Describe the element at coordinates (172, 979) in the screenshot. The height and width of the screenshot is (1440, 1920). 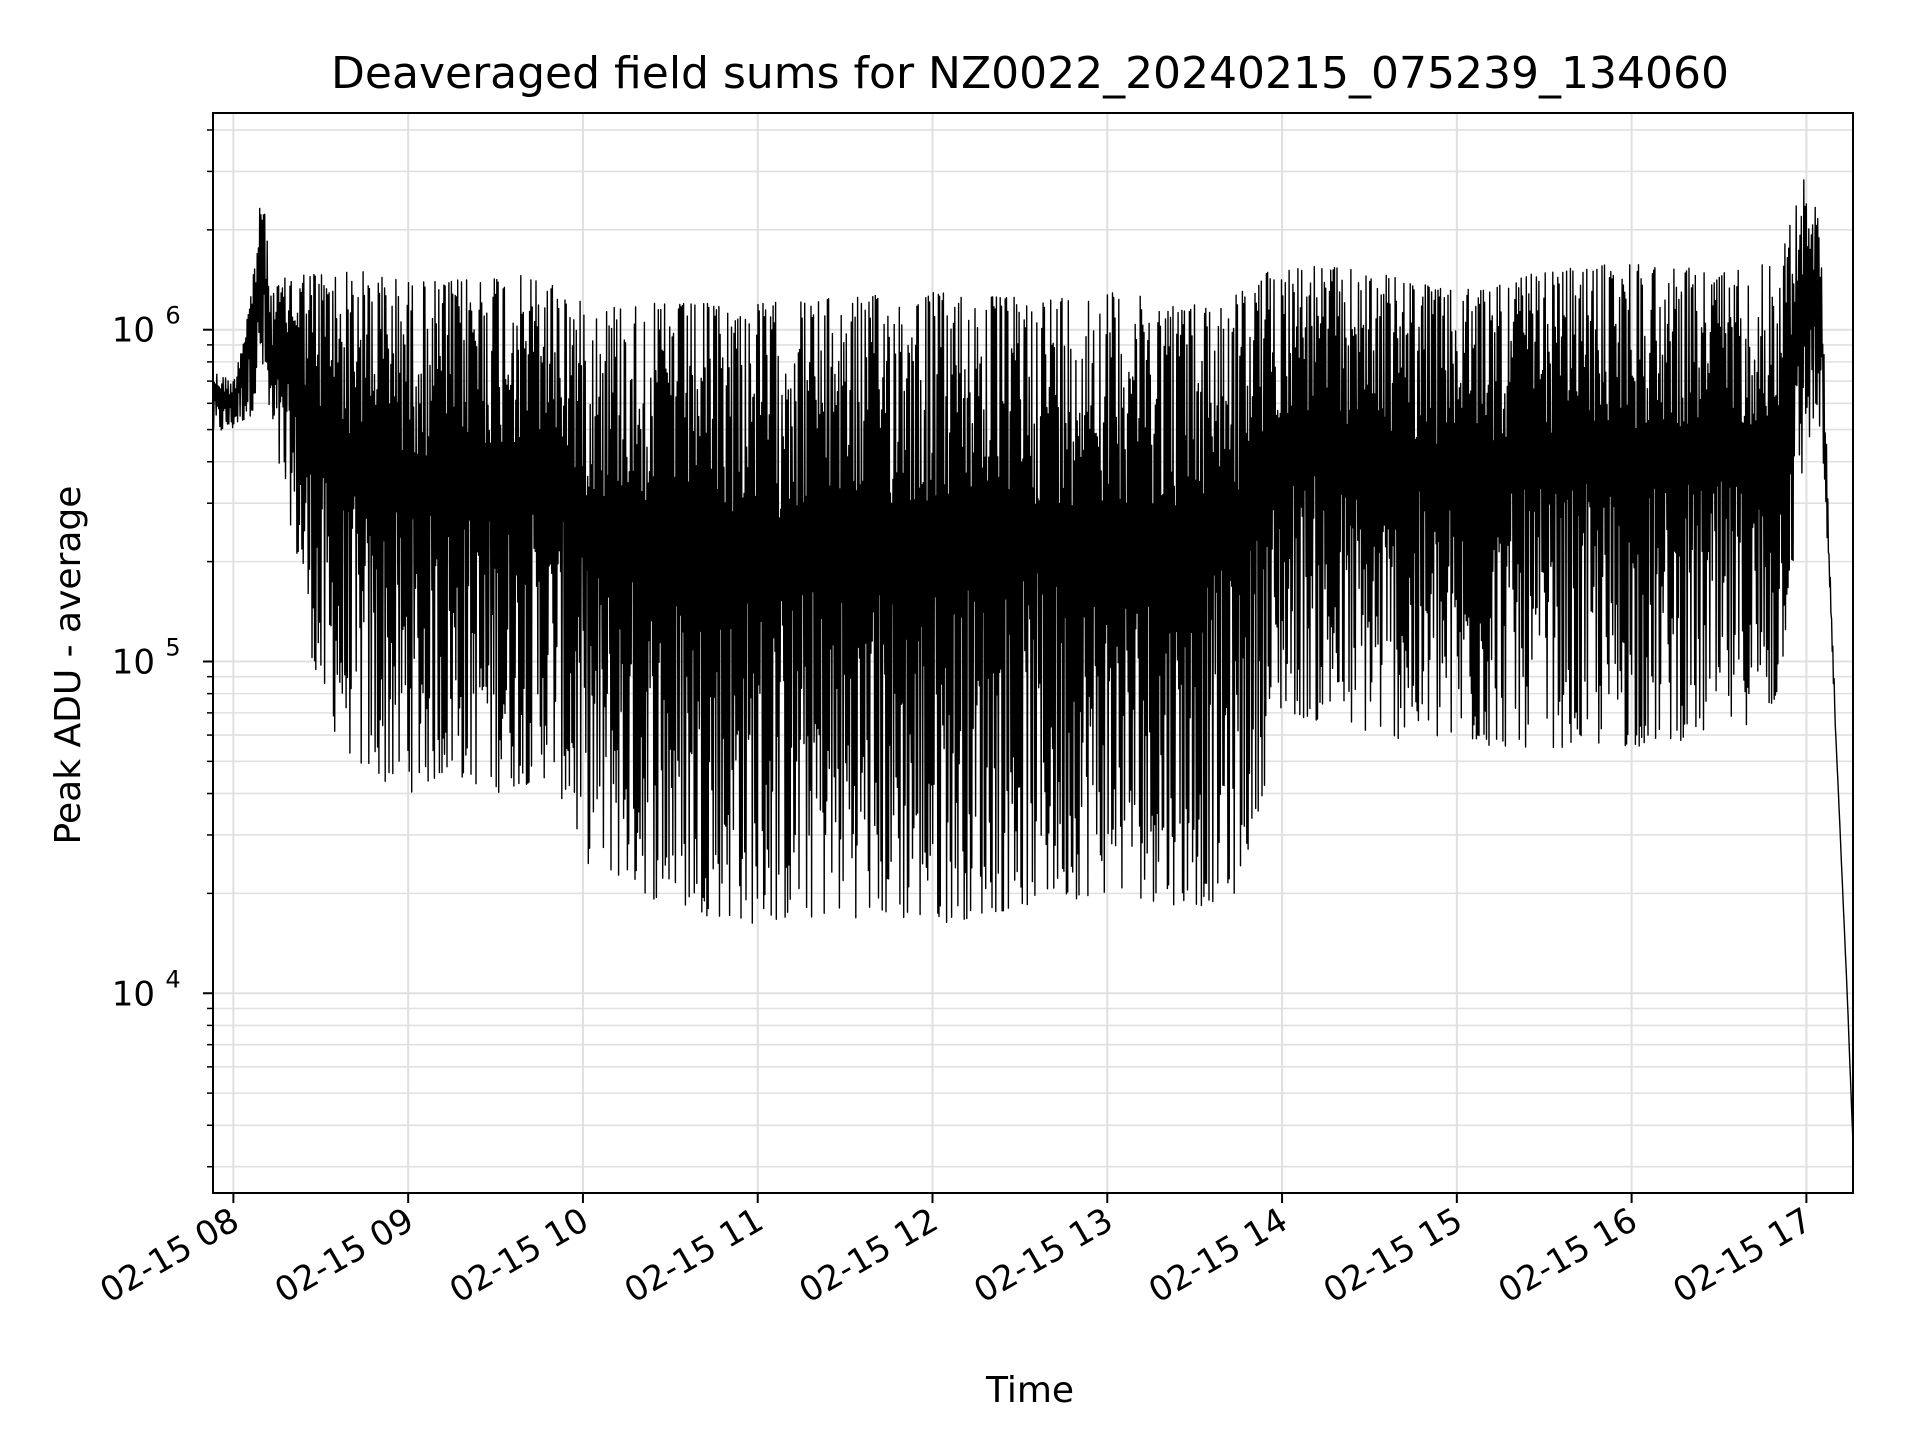
I see `y-tick-exponent: 4` at that location.